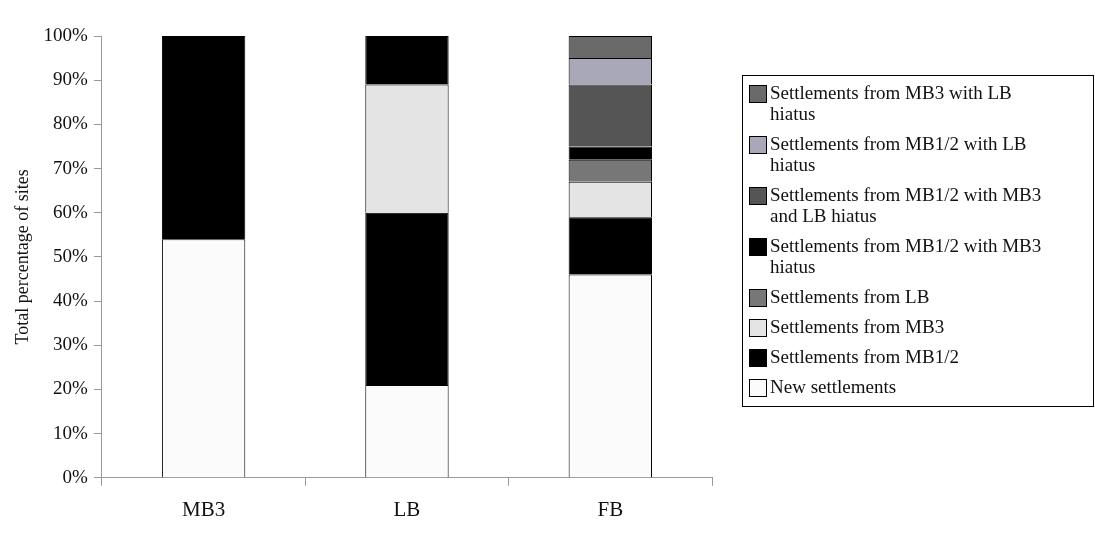  I want to click on y-tick-label: 60%, so click(71, 211).